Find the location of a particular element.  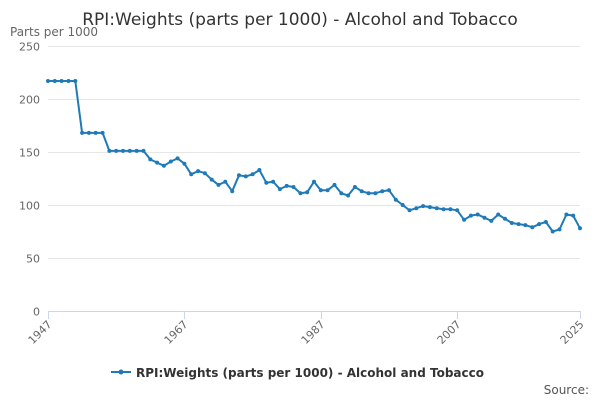

data-point: 2004: 97 is located at coordinates (436, 208).